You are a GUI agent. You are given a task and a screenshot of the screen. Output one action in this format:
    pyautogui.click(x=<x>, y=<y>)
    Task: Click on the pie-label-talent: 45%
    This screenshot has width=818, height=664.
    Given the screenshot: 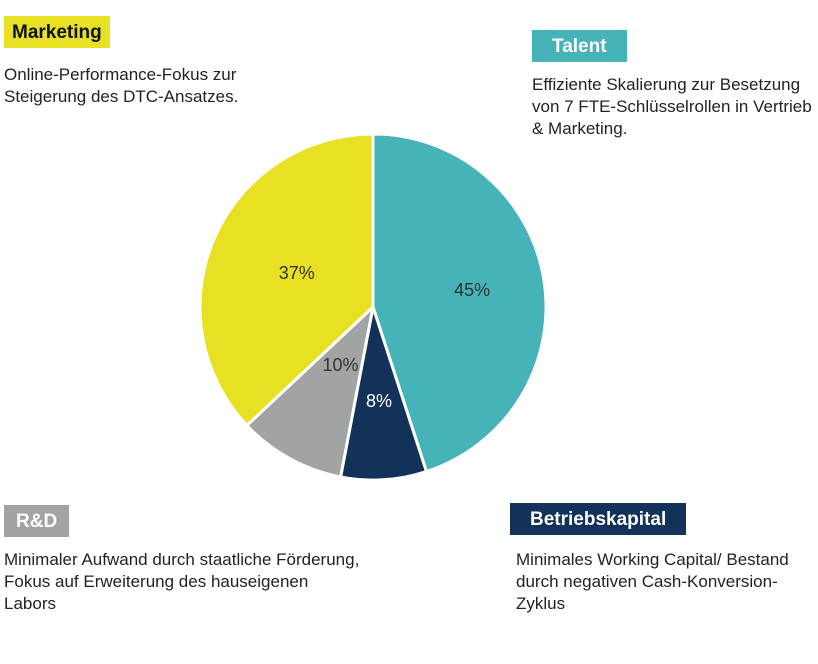 What is the action you would take?
    pyautogui.click(x=472, y=290)
    